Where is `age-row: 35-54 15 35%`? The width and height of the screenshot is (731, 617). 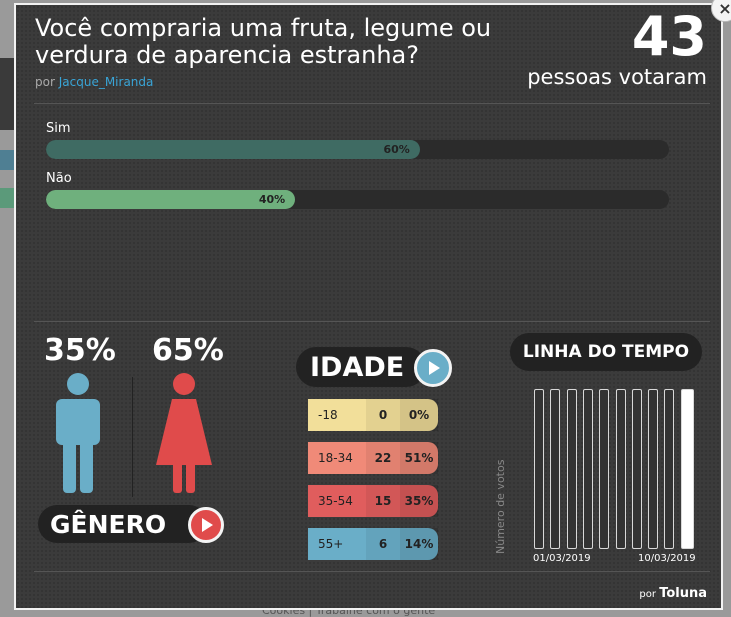
age-row: 35-54 15 35% is located at coordinates (373, 501).